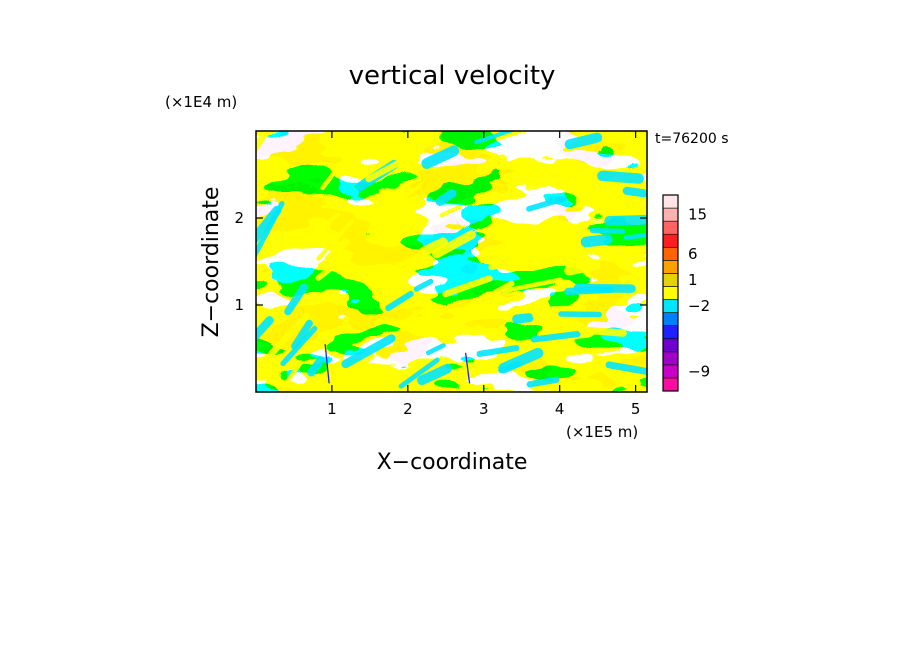 The image size is (904, 654). I want to click on x-axis-label: X−coordinate, so click(452, 462).